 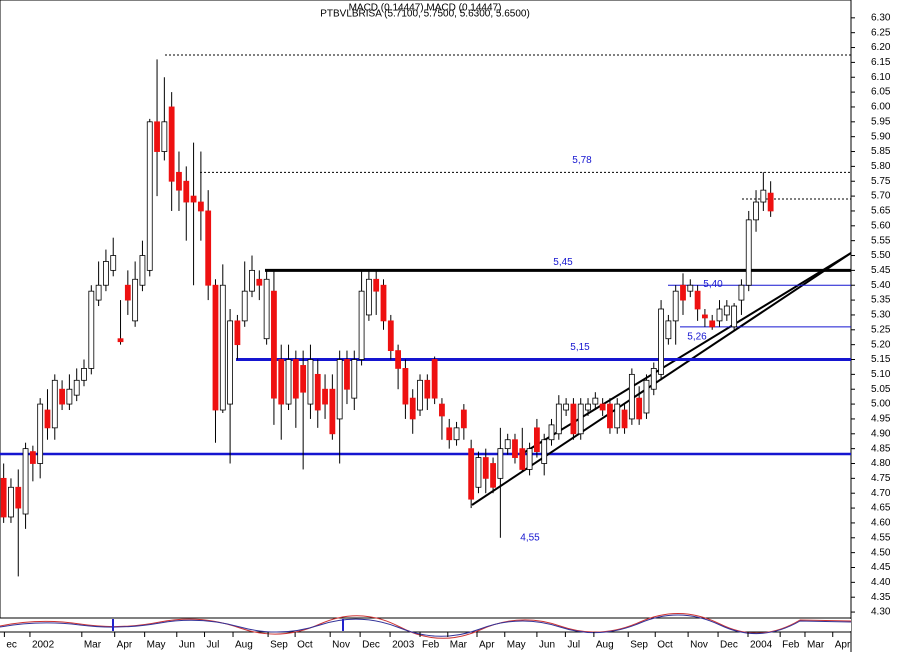 What do you see at coordinates (881, 270) in the screenshot?
I see `y-tick-label: 5.45` at bounding box center [881, 270].